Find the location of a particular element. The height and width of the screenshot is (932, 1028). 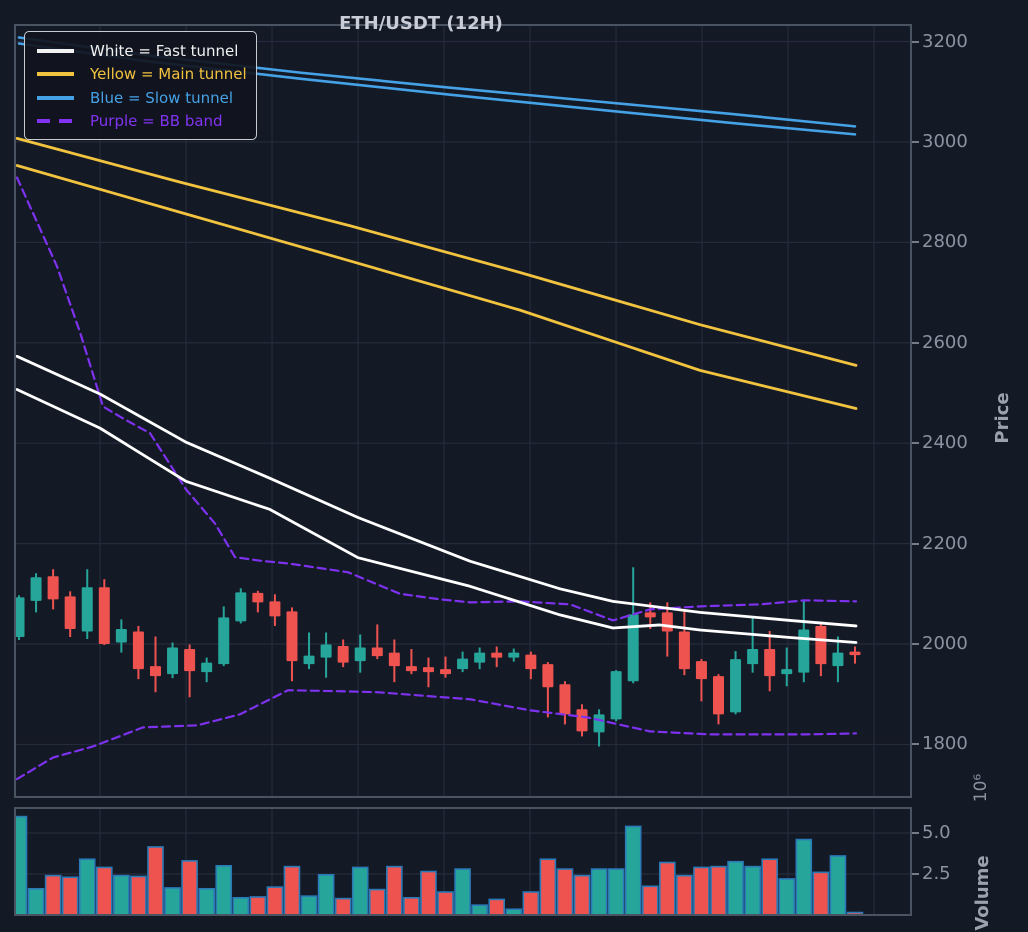

legend-item-1: Yellow = Main tunnel is located at coordinates (142, 75).